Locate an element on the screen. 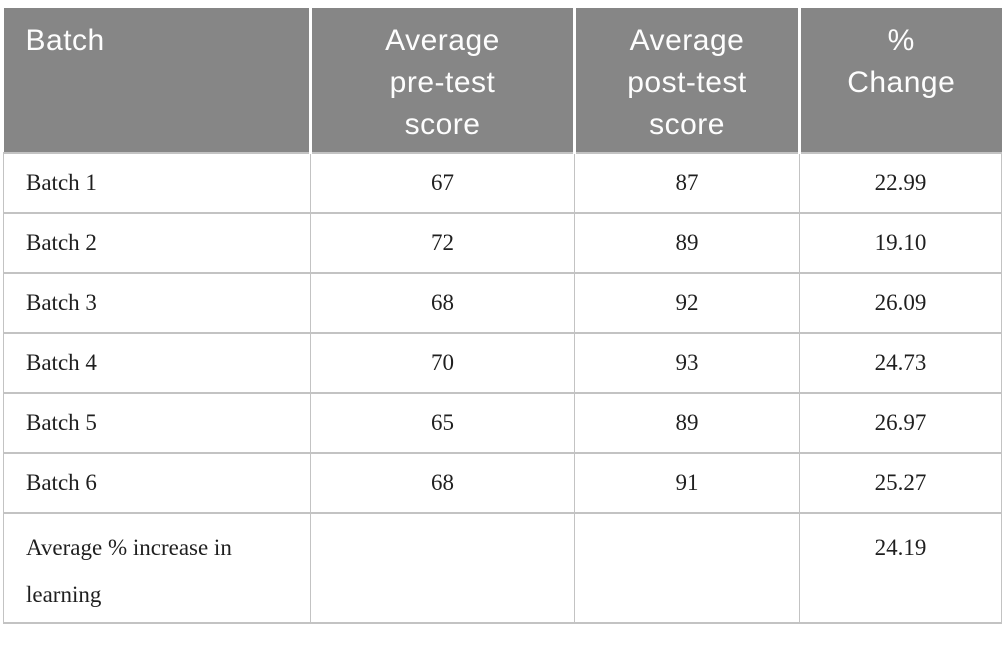  header-label-posttest: Average post-test score is located at coordinates (687, 82).